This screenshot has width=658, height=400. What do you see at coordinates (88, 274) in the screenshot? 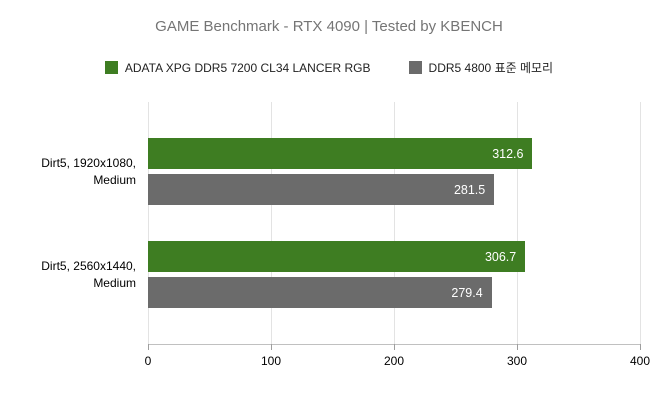
I see `category-label: Dirt5, 2560x1440, Medium` at bounding box center [88, 274].